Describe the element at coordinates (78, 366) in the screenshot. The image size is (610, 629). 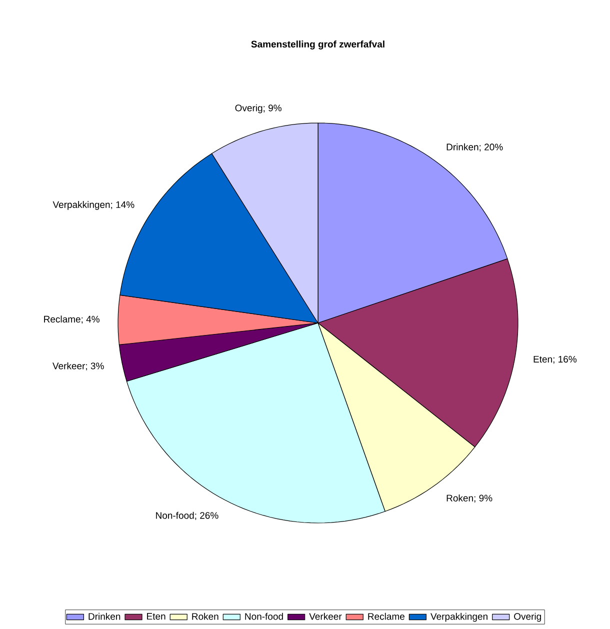
I see `data-label: Verkeer; 3%` at that location.